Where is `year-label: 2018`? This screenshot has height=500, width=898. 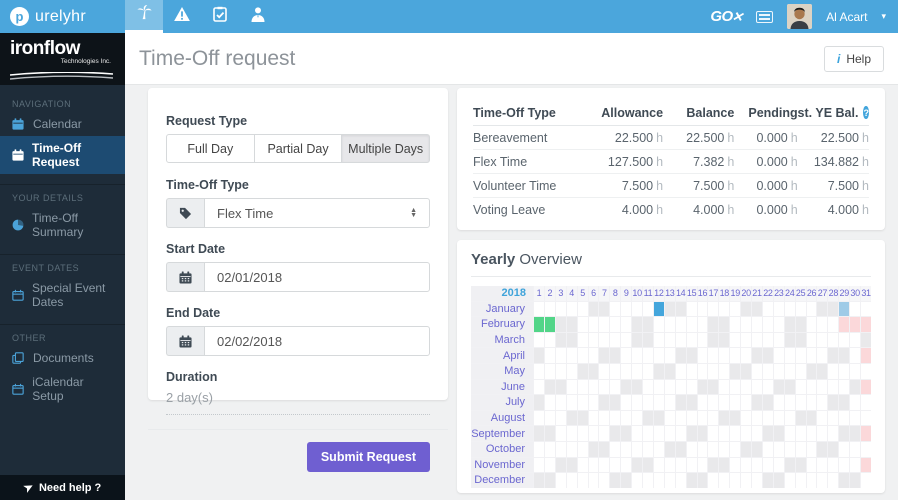
year-label: 2018 is located at coordinates (502, 293).